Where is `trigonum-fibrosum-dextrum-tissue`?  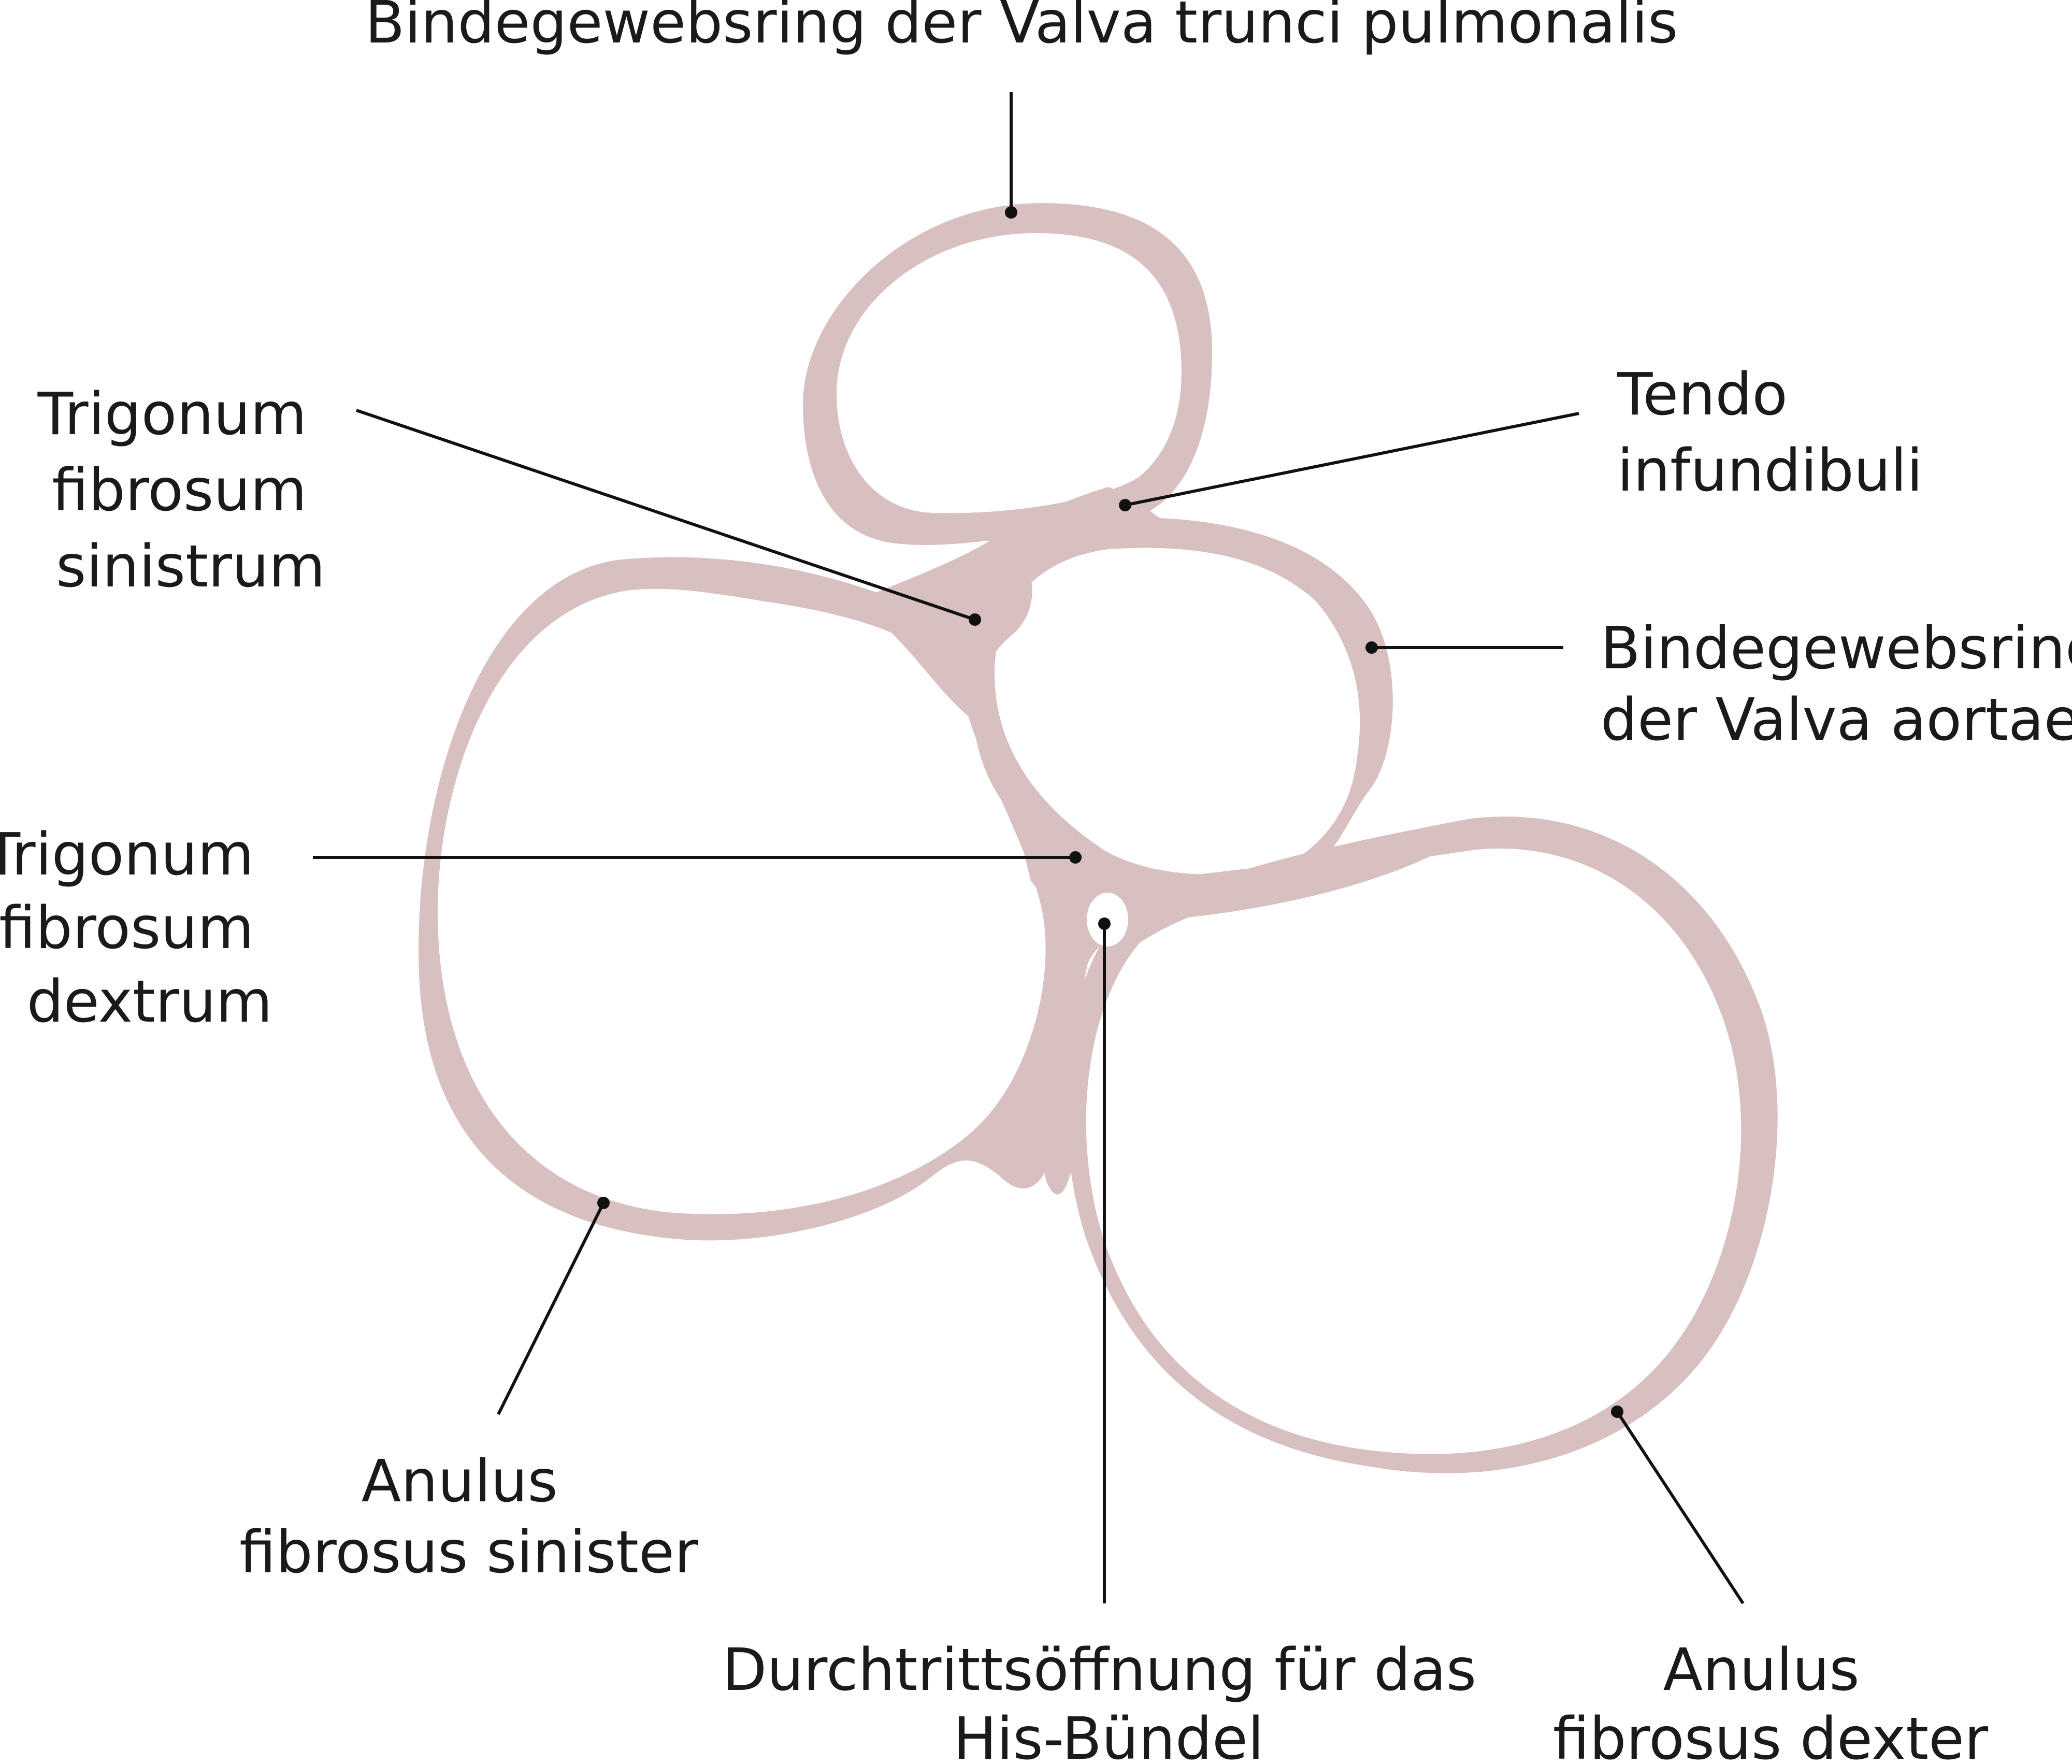 trigonum-fibrosum-dextrum-tissue is located at coordinates (1243, 1007).